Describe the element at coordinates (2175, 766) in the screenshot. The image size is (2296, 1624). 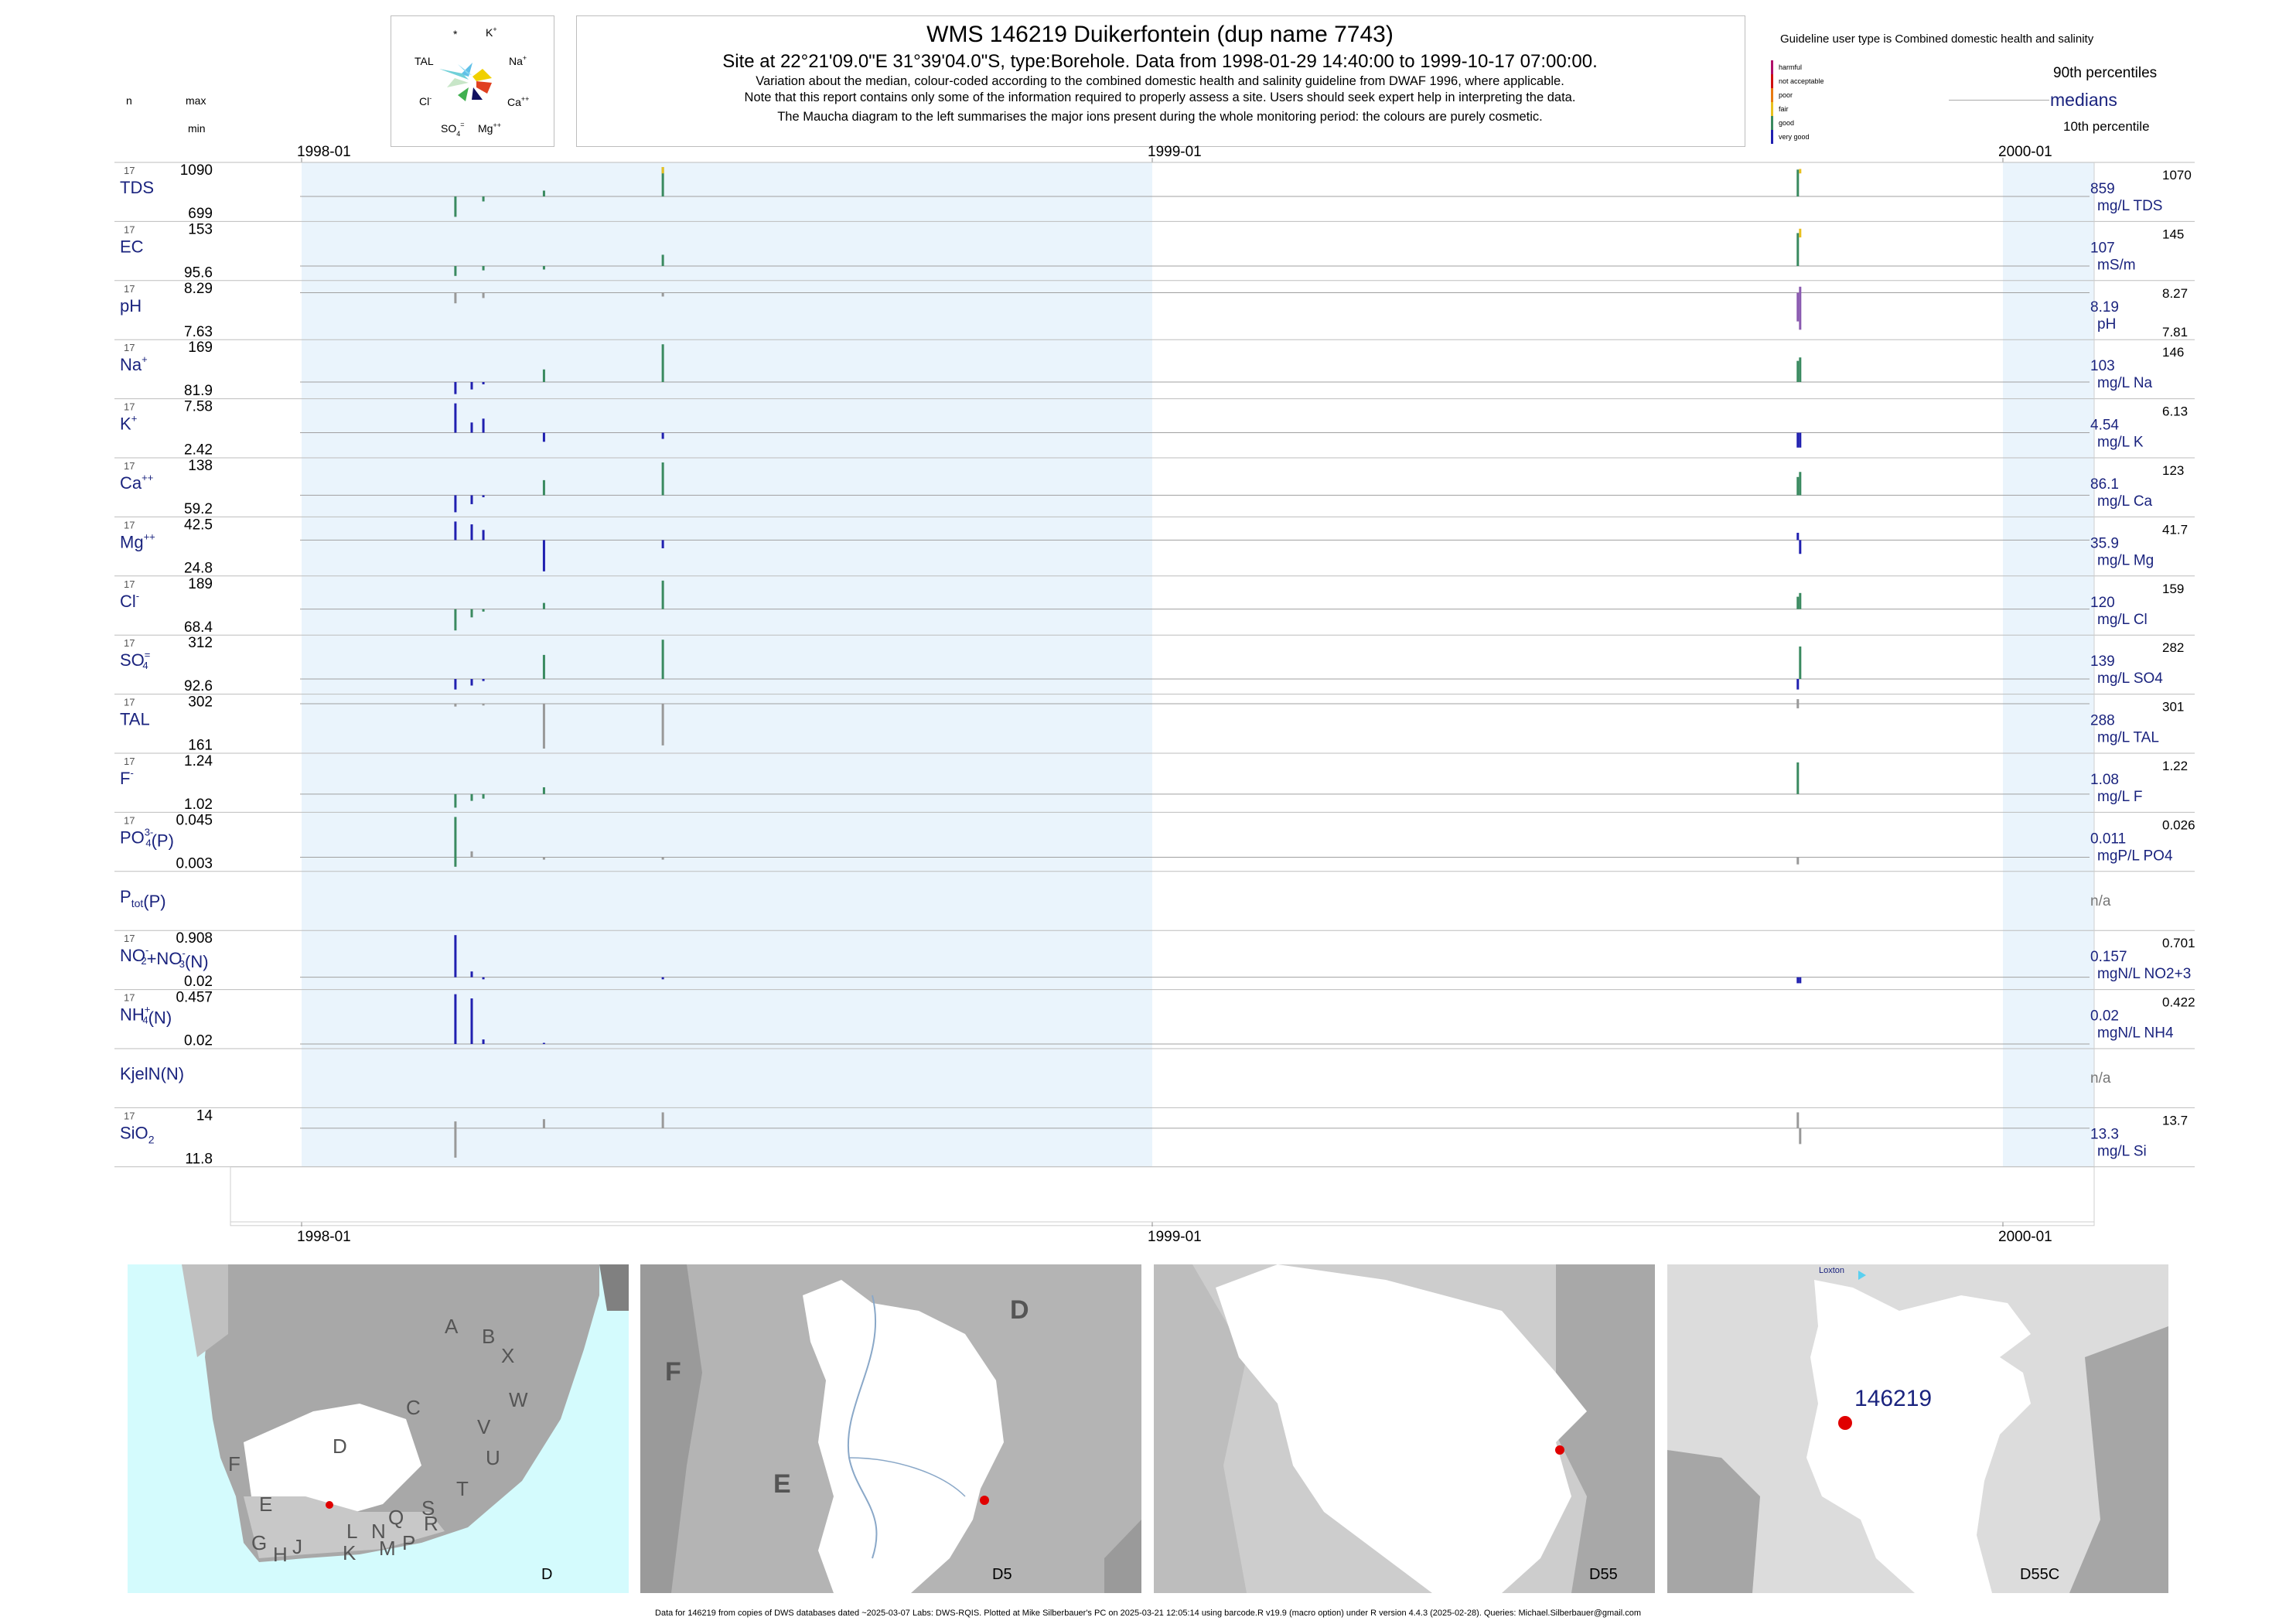
I see `param-p90-10: 1.22` at that location.